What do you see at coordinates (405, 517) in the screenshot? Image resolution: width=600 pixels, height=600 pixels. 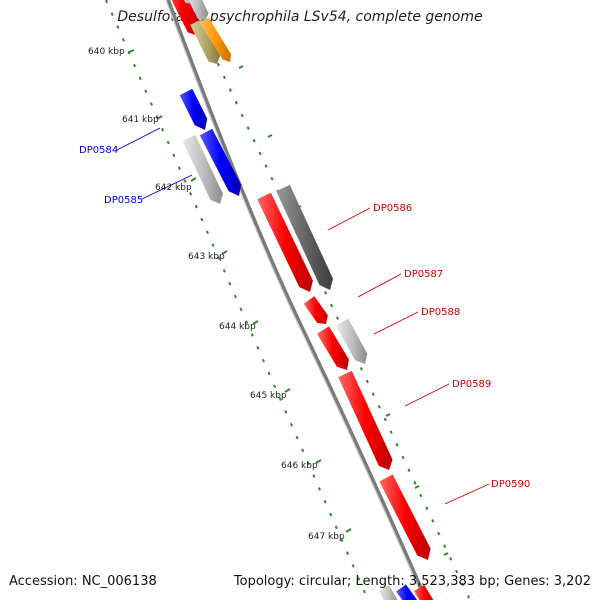 I see `feature-arrow-dp0590` at bounding box center [405, 517].